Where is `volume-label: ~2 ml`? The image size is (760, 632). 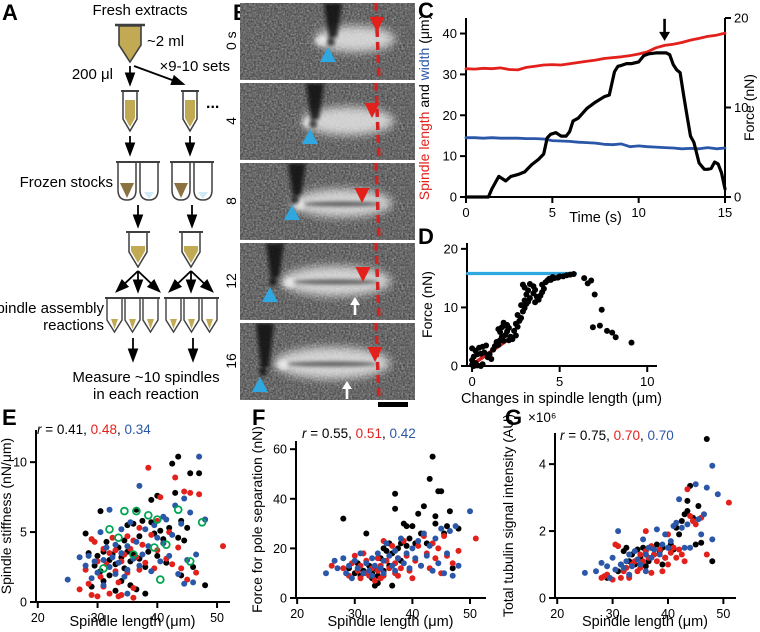 volume-label: ~2 ml is located at coordinates (165, 41).